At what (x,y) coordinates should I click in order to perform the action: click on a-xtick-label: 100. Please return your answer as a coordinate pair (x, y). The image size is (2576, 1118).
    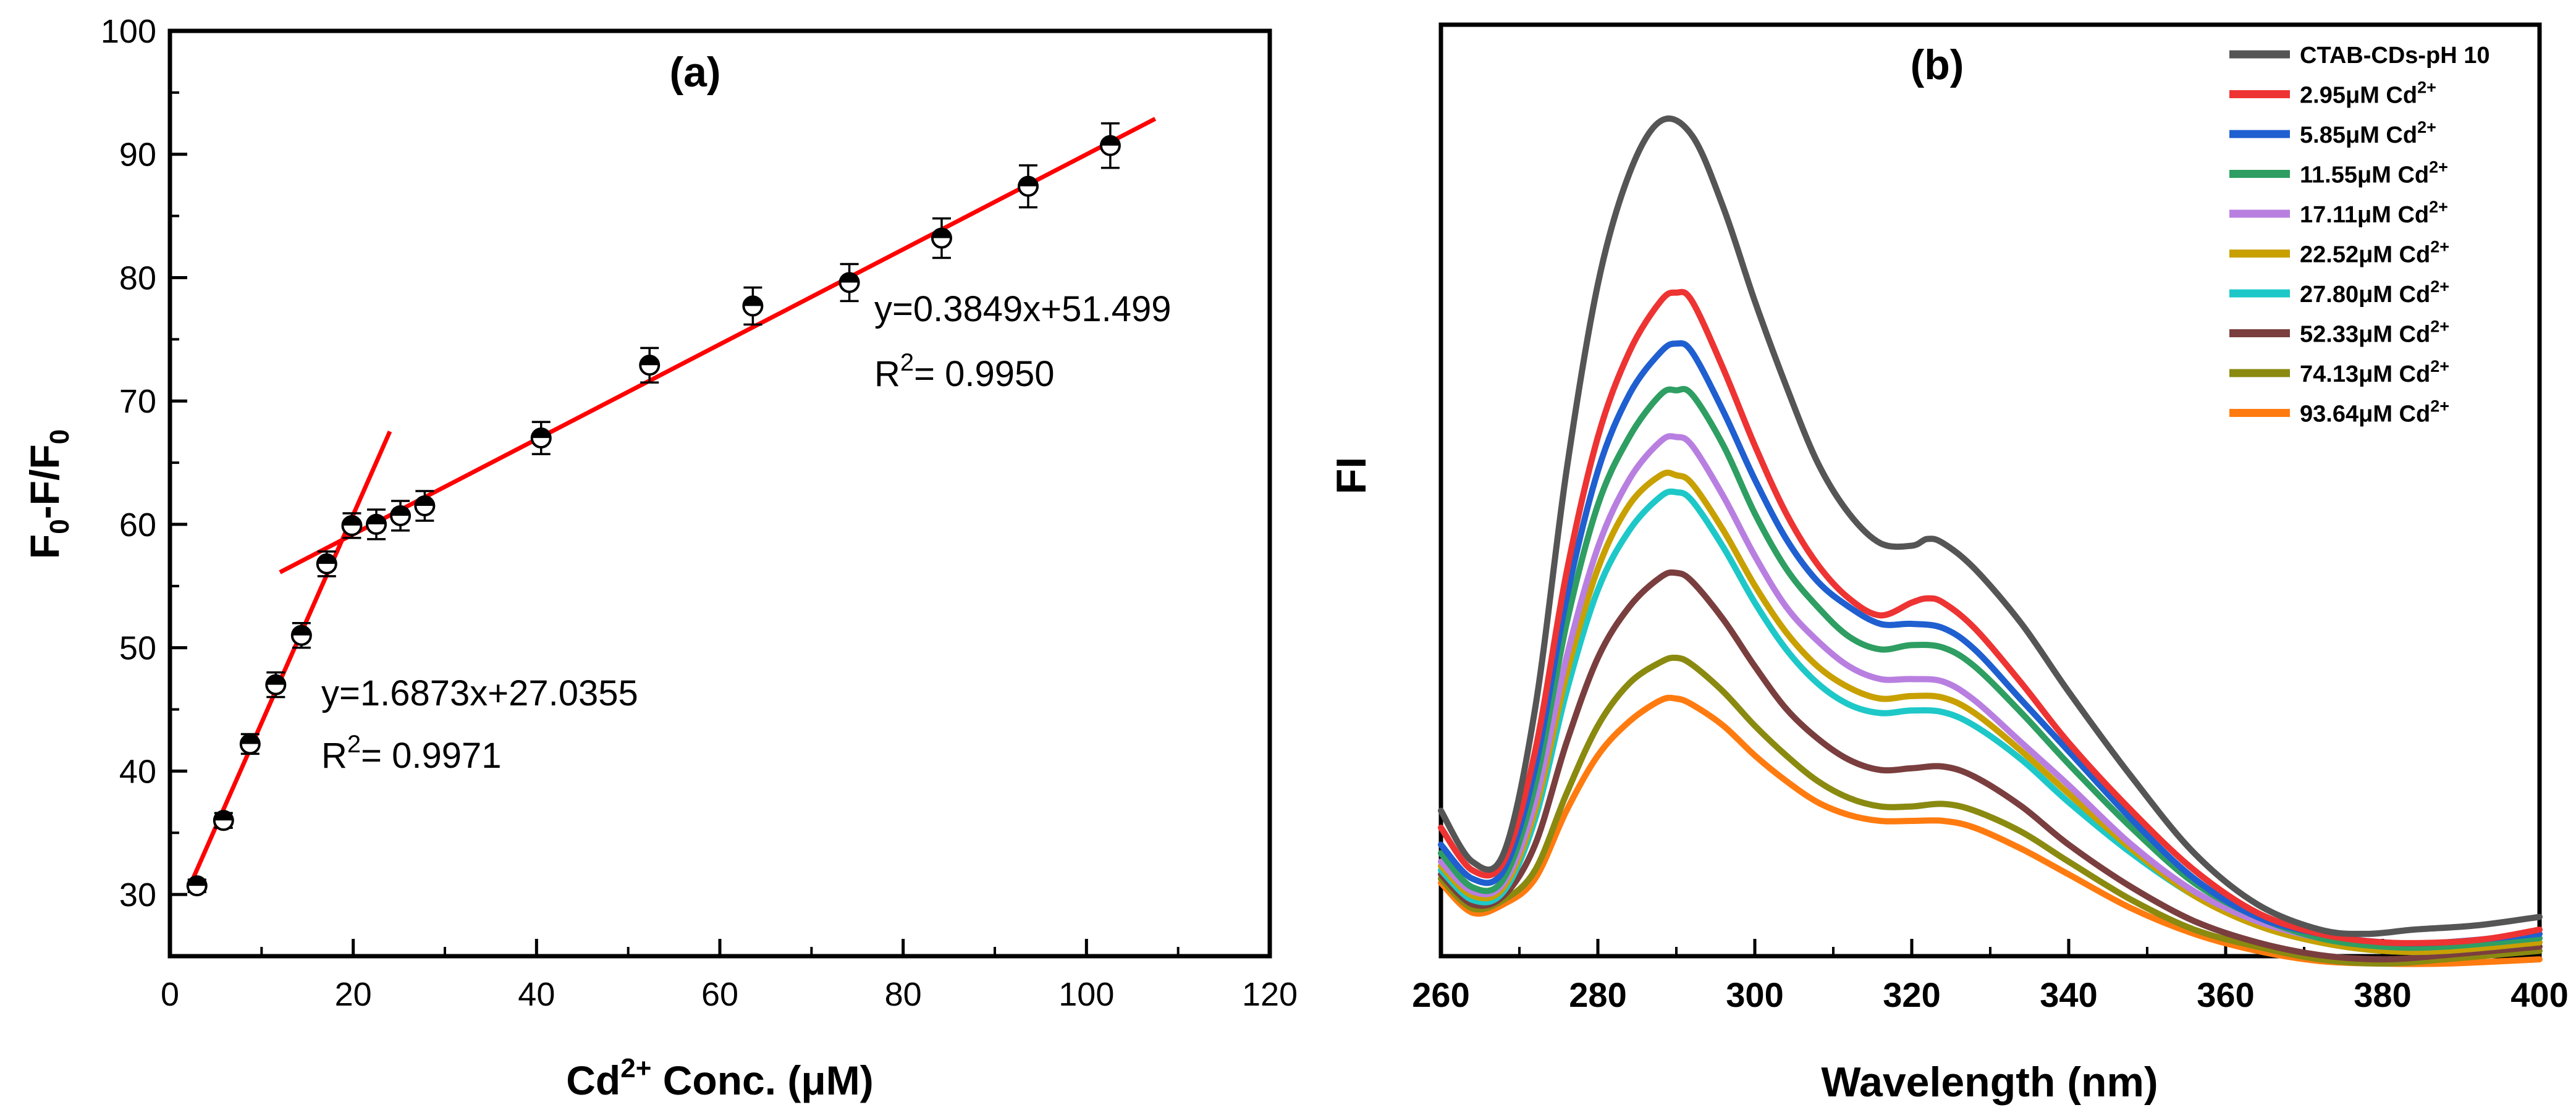
    Looking at the image, I should click on (1086, 994).